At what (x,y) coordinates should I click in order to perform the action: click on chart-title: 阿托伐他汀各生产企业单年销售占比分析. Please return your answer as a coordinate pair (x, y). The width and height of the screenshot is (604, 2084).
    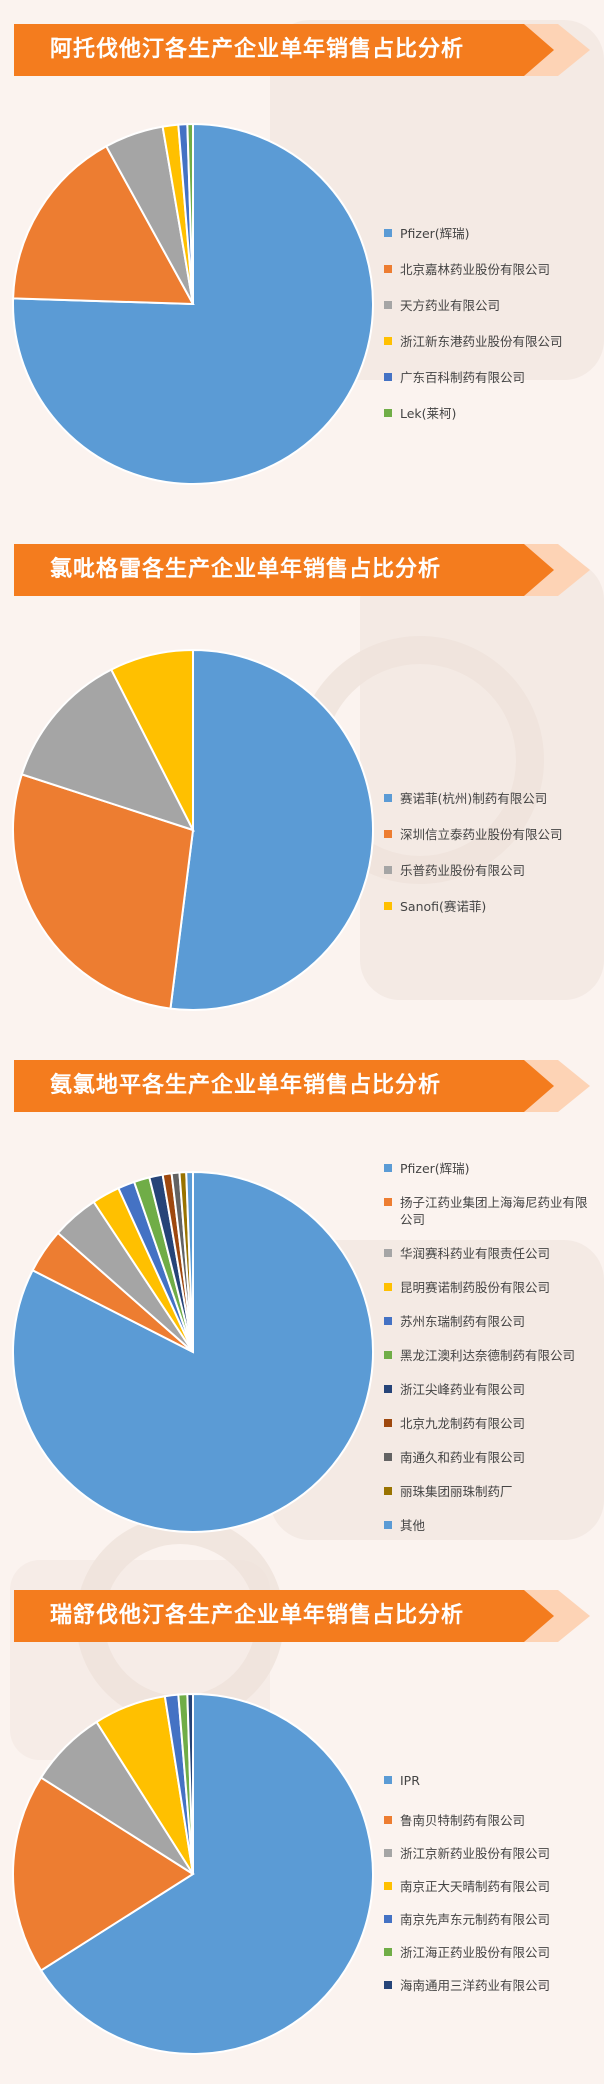
    Looking at the image, I should click on (257, 49).